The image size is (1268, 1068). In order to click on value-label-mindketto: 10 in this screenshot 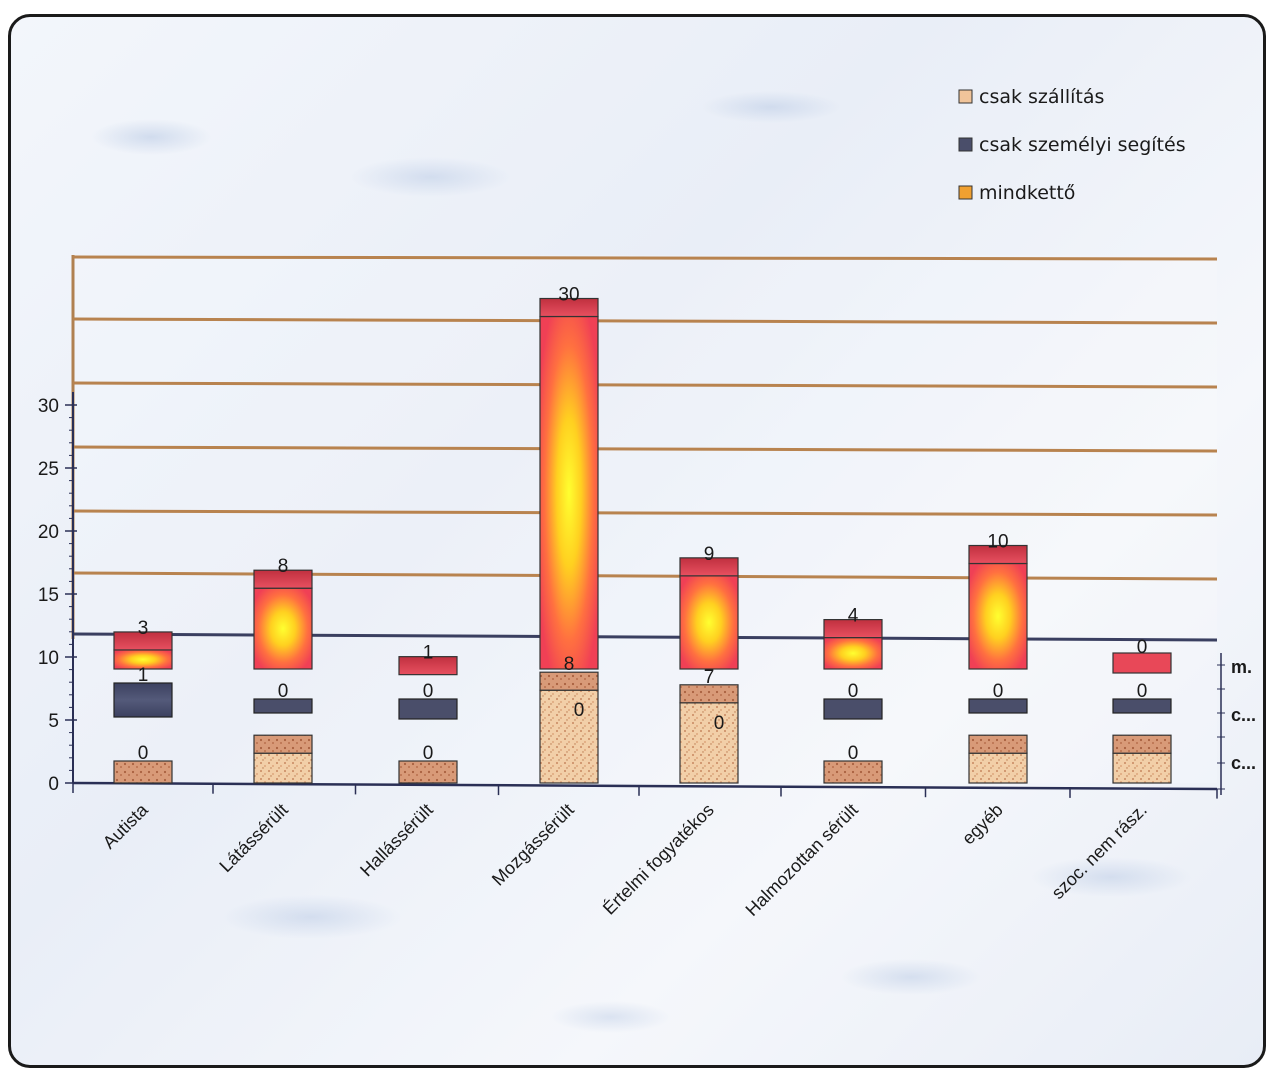, I will do `click(997, 542)`.